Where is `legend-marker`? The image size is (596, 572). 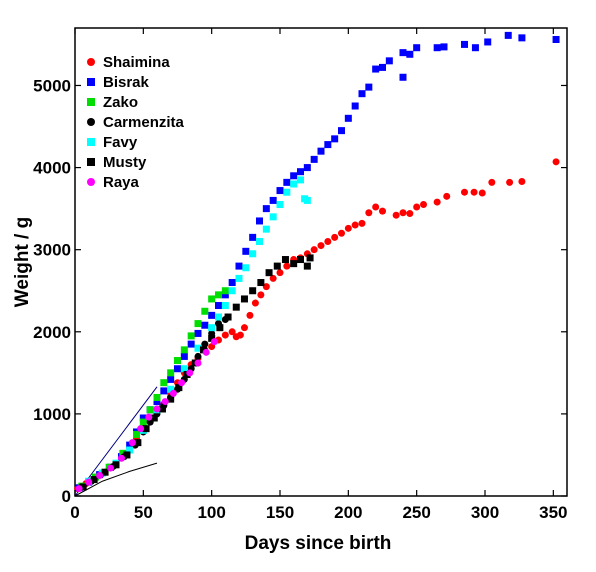 legend-marker is located at coordinates (91, 62).